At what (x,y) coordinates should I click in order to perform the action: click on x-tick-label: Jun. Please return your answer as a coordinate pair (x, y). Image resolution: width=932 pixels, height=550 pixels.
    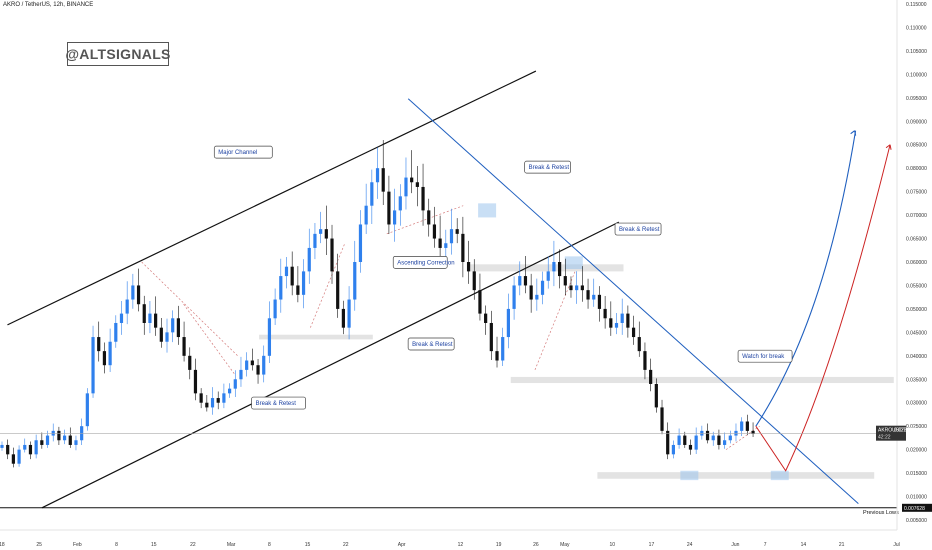
    Looking at the image, I should click on (735, 545).